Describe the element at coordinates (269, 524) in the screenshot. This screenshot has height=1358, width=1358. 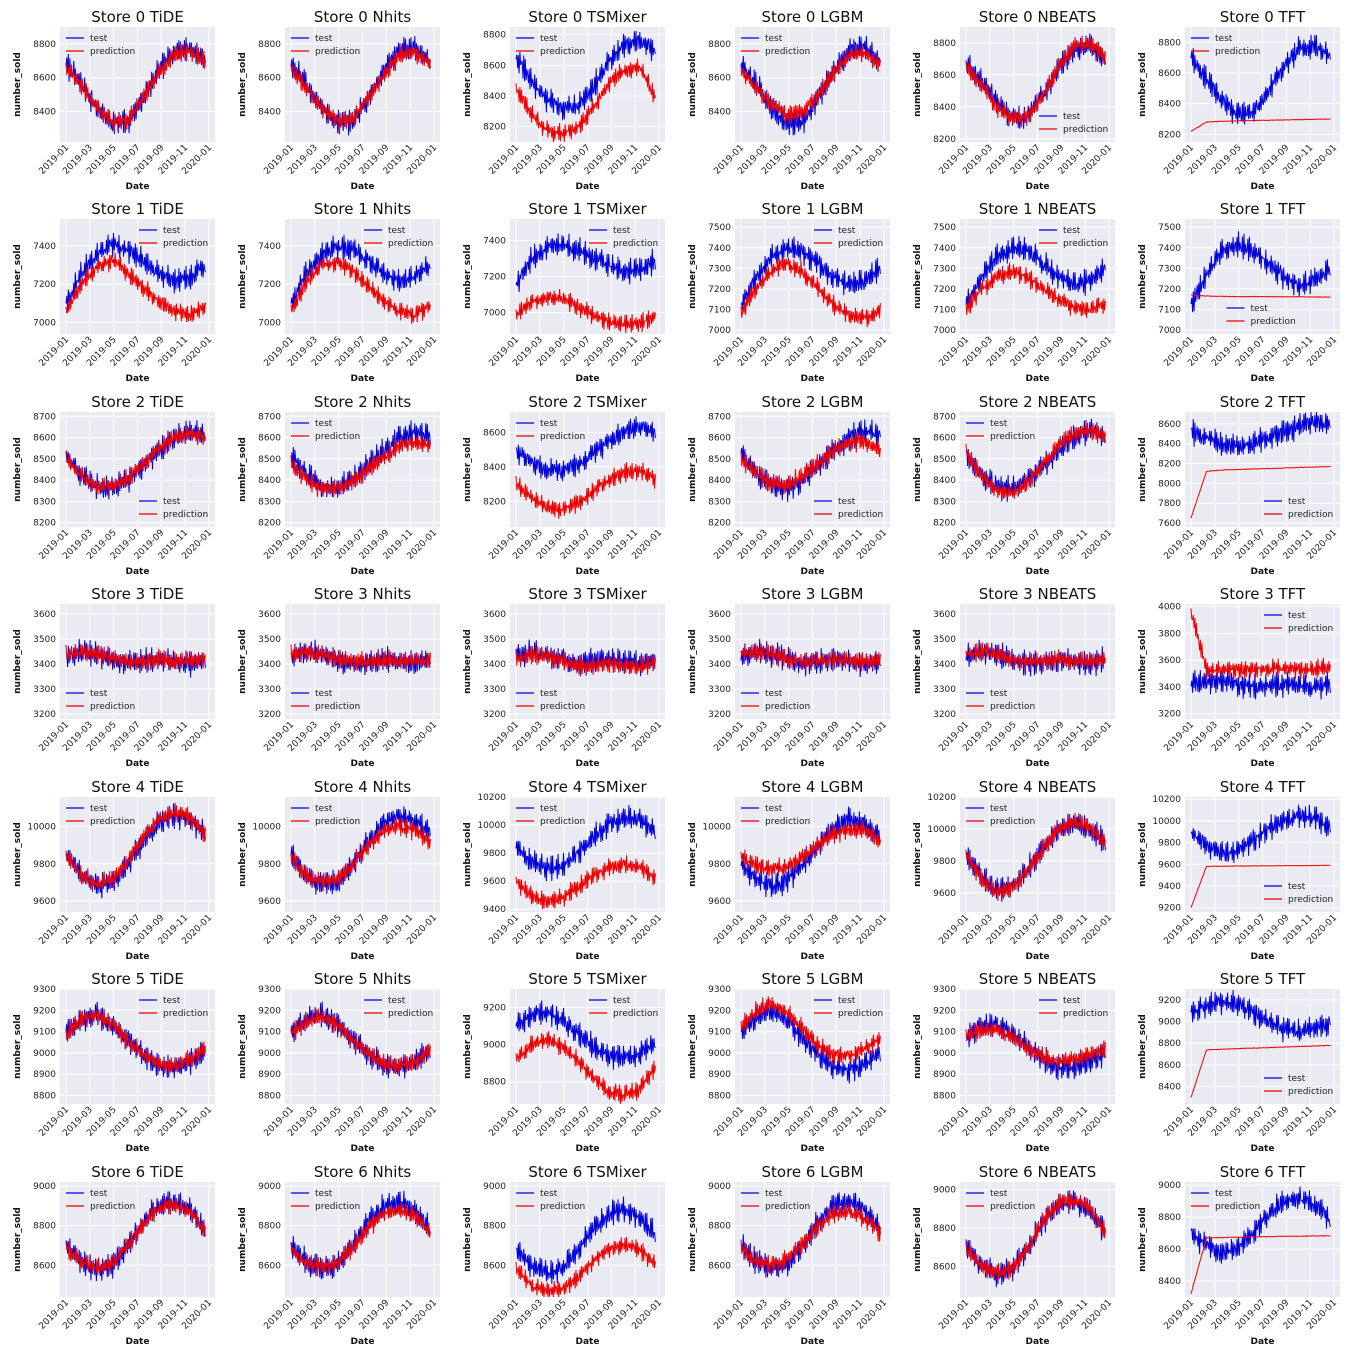
I see `y-tick-label: 8200` at that location.